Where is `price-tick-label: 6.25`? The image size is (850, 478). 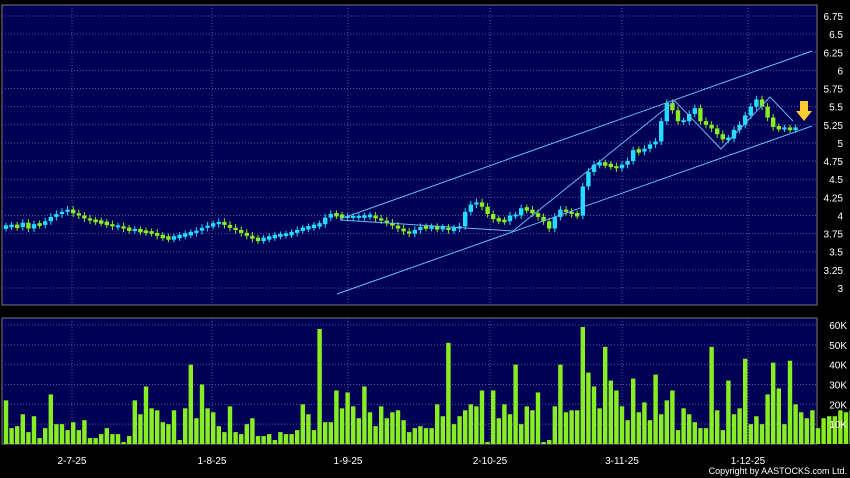
price-tick-label: 6.25 is located at coordinates (834, 53).